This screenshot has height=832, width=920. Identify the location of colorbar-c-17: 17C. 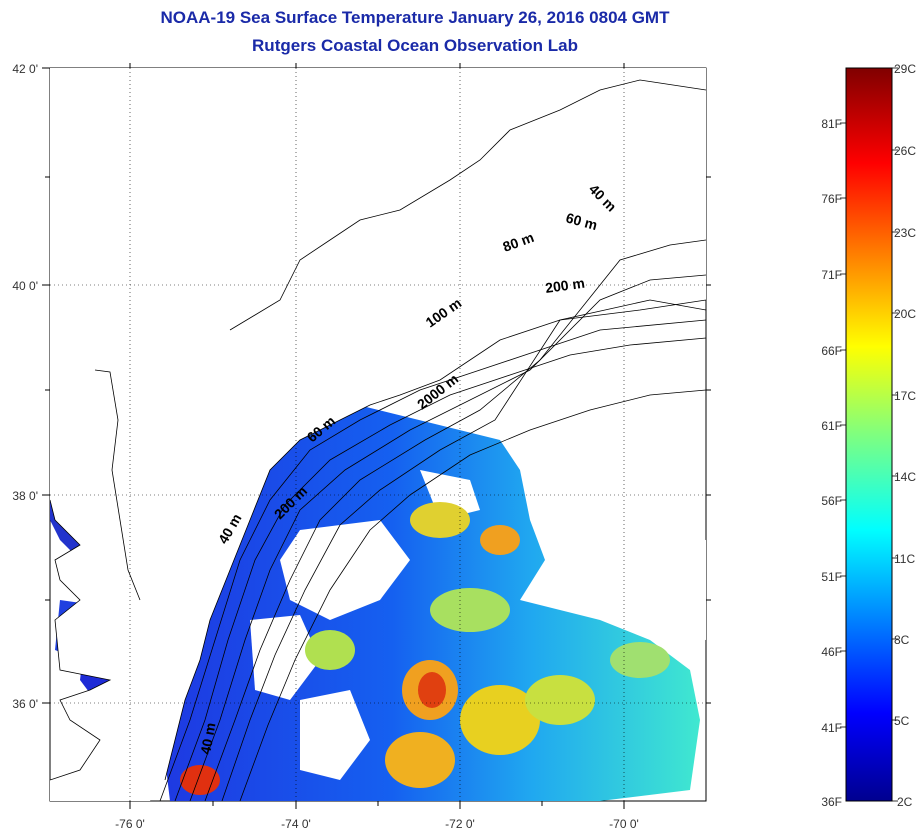
(905, 396).